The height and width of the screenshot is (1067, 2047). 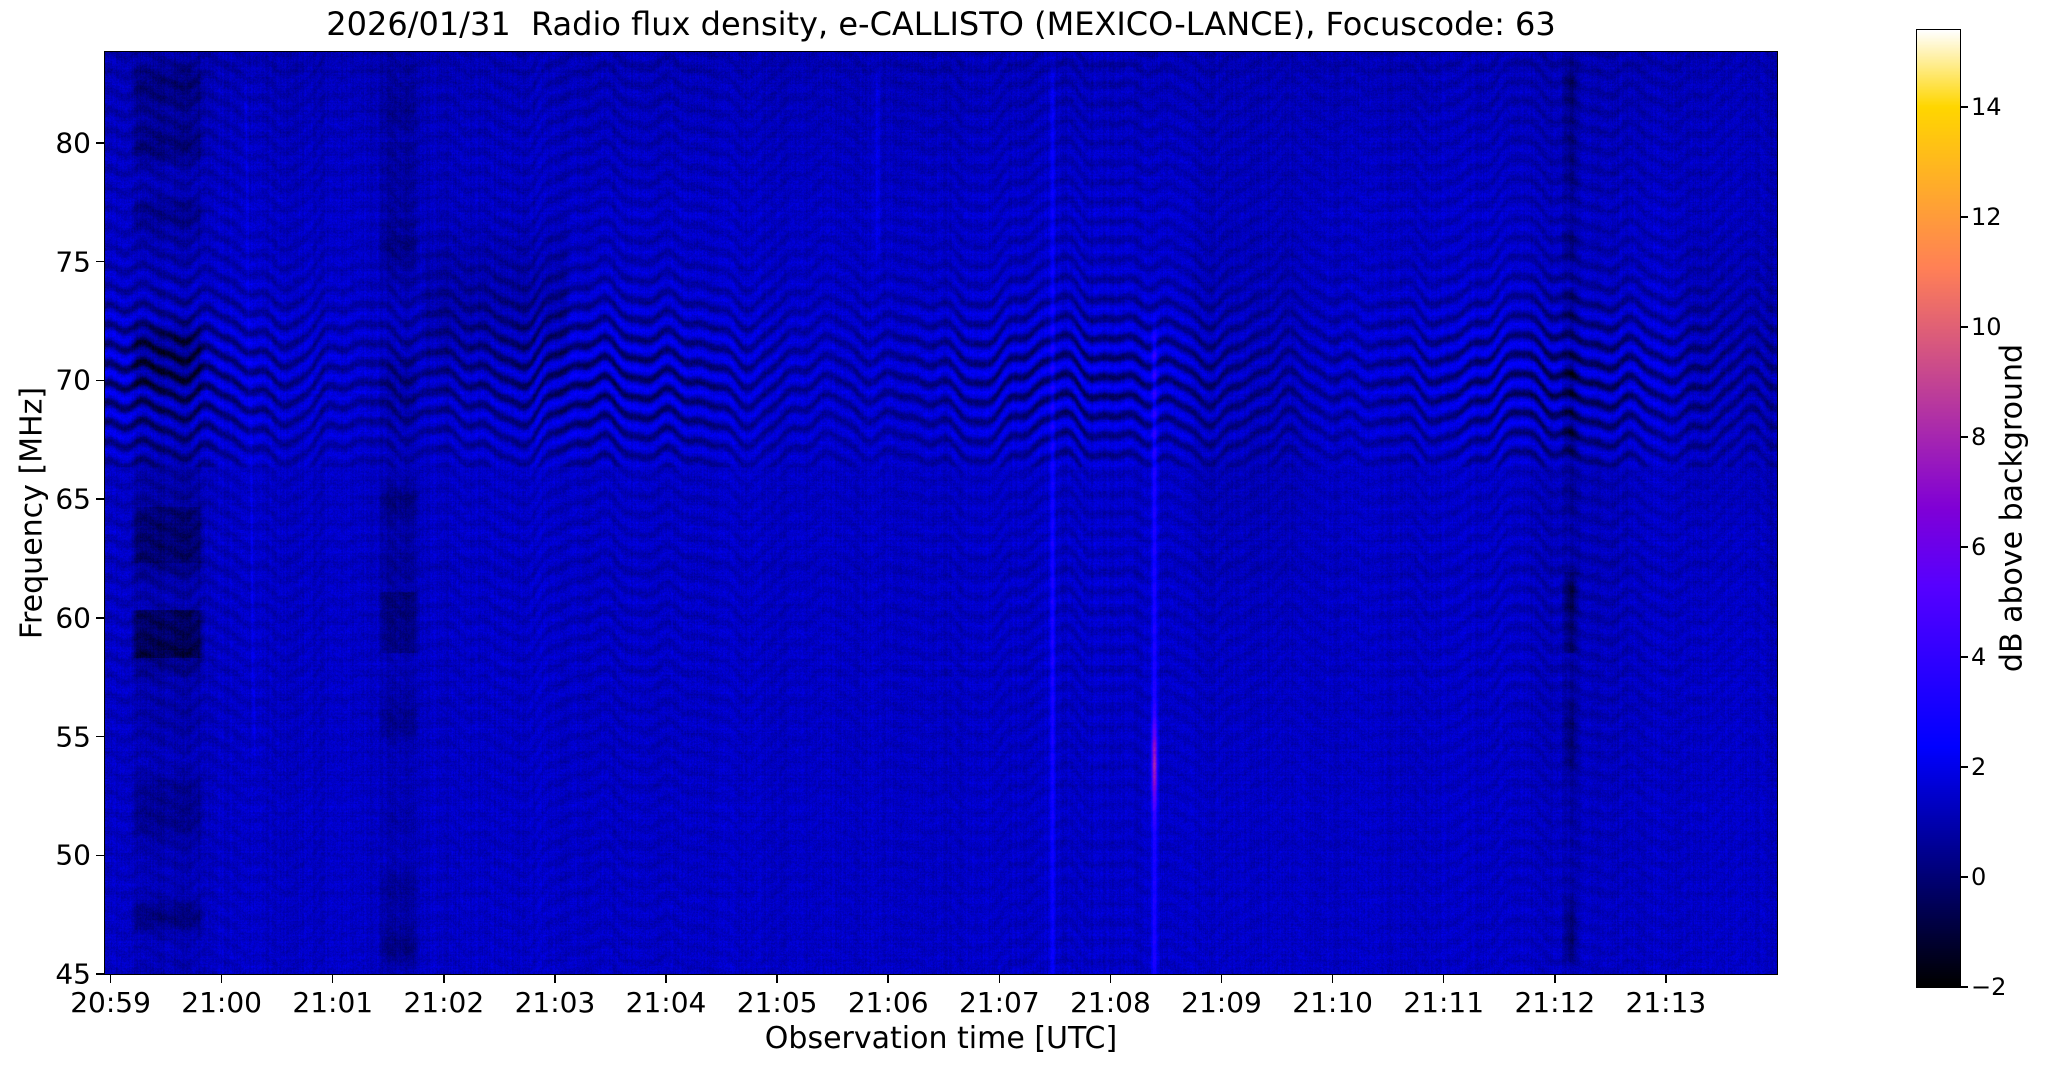 What do you see at coordinates (1986, 107) in the screenshot?
I see `colorbar-tick-label: 14` at bounding box center [1986, 107].